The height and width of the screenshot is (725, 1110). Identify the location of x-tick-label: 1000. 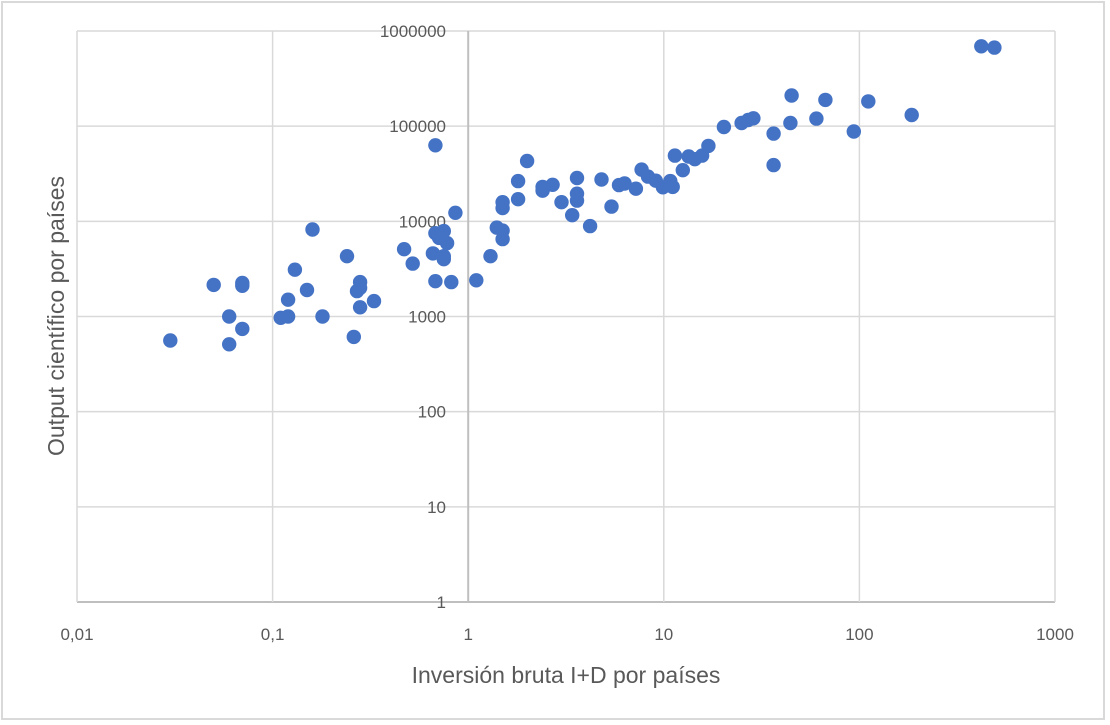
(1055, 634).